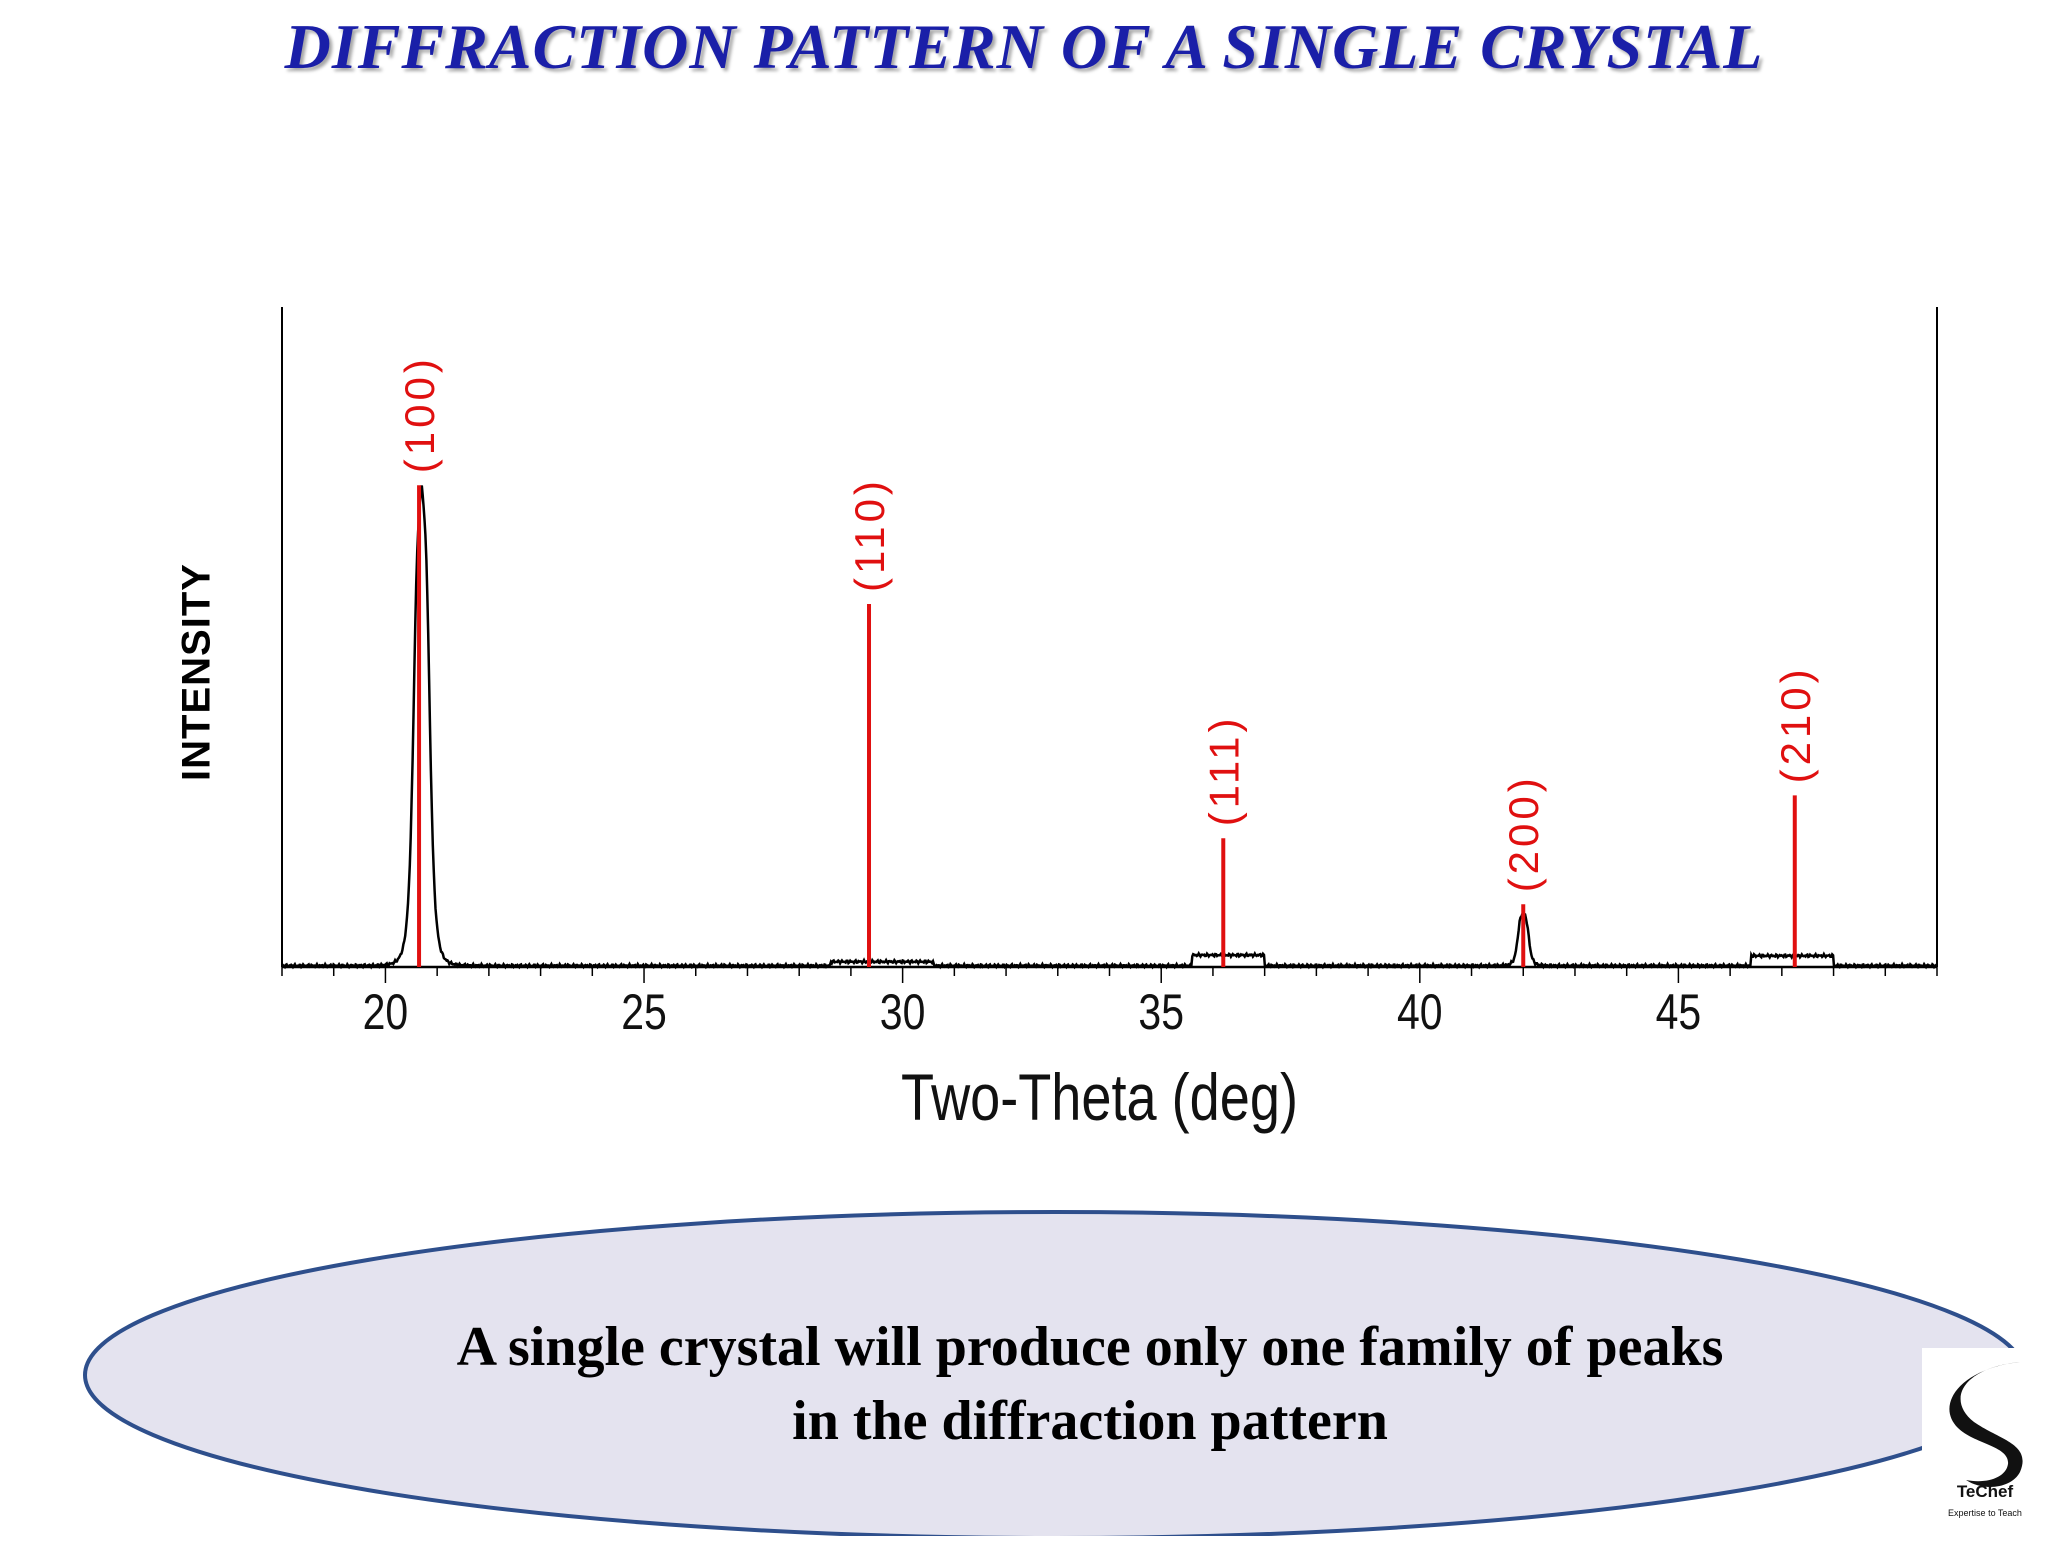 This screenshot has height=1541, width=2048. Describe the element at coordinates (1795, 724) in the screenshot. I see `reflection-label: (210)` at that location.